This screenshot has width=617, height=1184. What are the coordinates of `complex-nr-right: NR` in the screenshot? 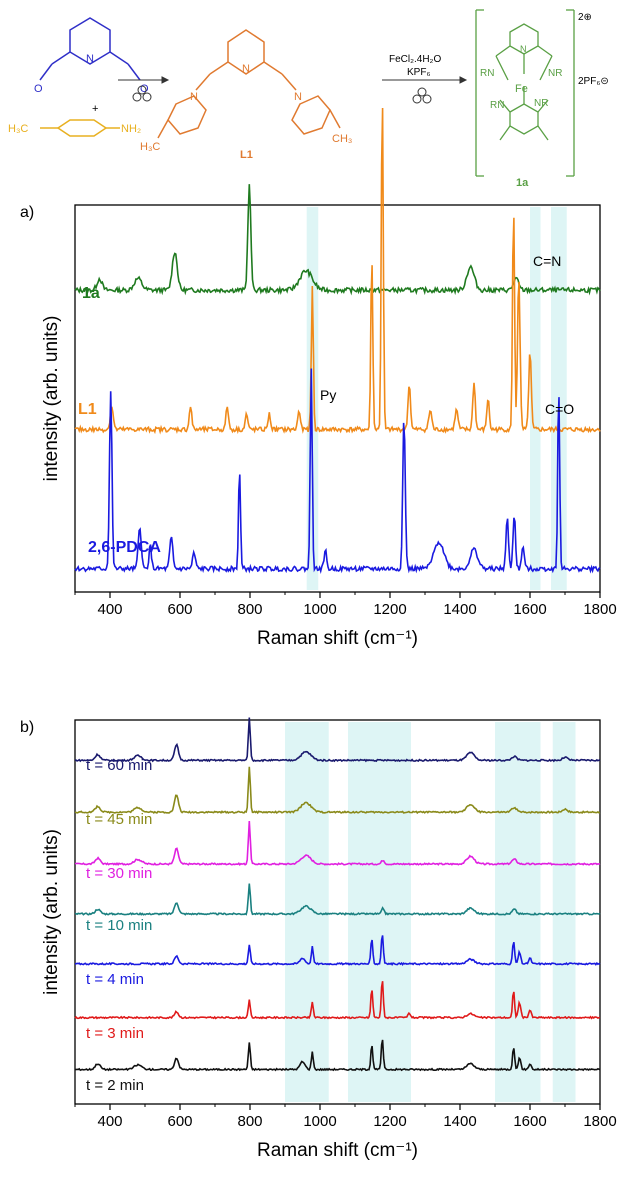 It's located at (555, 73).